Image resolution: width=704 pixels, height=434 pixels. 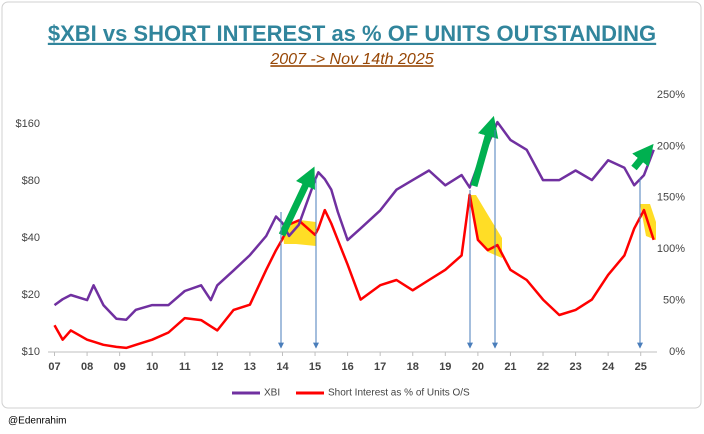 What do you see at coordinates (478, 367) in the screenshot?
I see `x-tick-label: 20` at bounding box center [478, 367].